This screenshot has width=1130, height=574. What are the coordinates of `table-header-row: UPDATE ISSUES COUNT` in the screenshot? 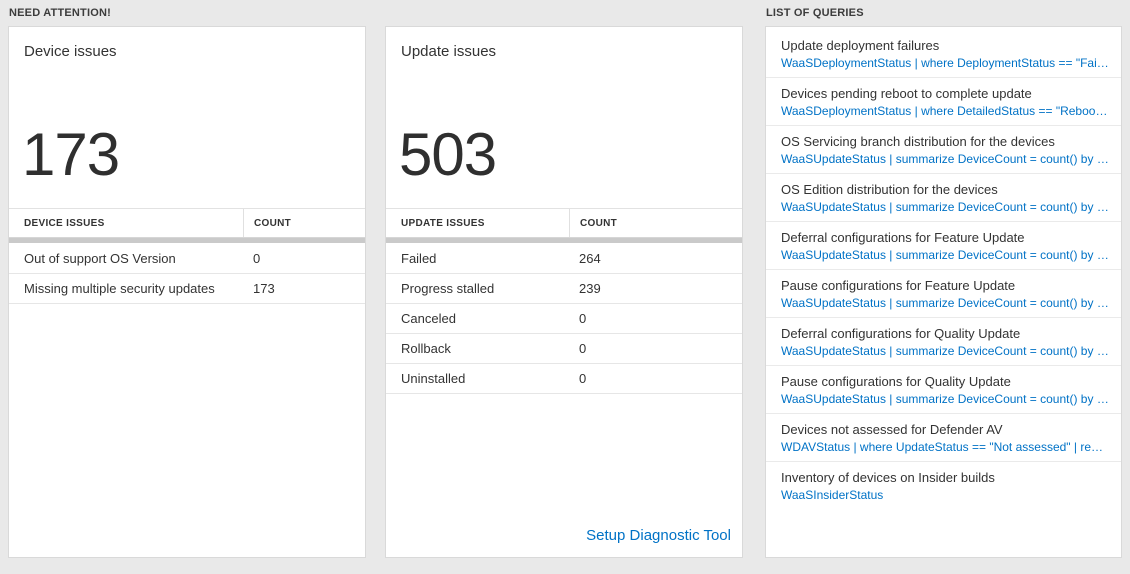 It's located at (564, 223).